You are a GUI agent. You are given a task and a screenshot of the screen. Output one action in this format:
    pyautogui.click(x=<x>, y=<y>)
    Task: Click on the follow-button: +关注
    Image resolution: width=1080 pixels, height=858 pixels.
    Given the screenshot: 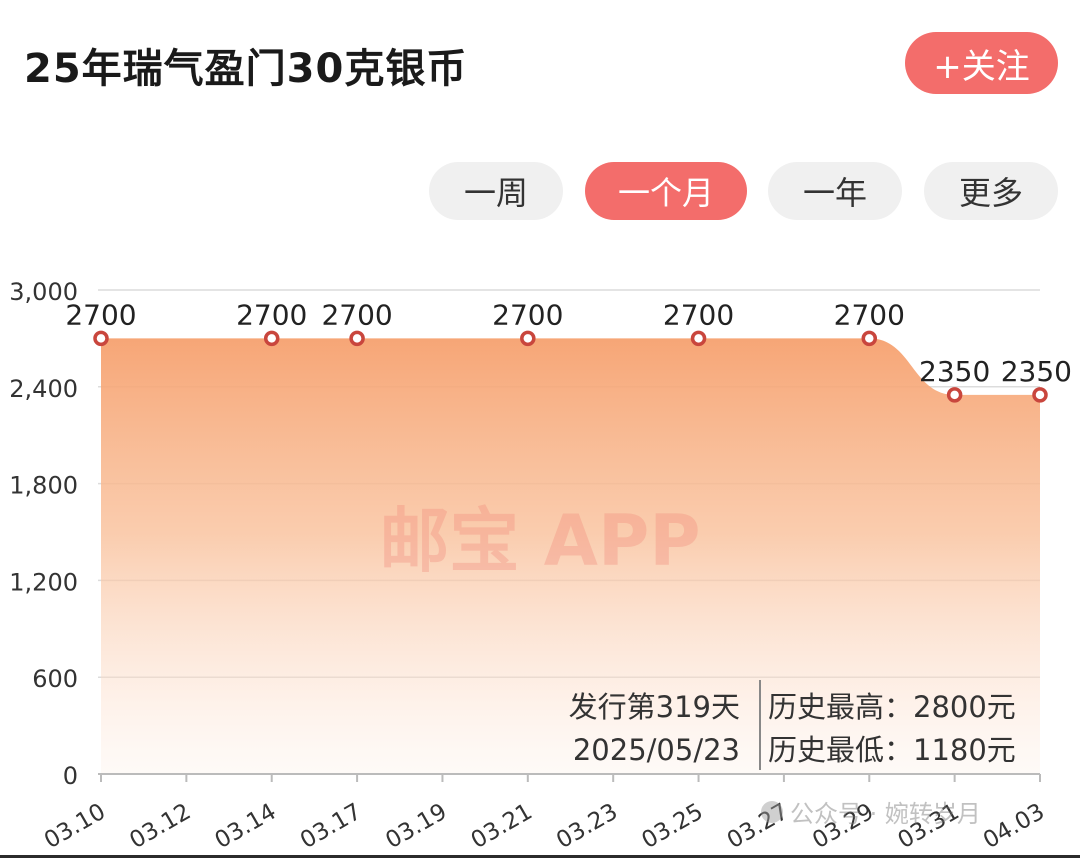 What is the action you would take?
    pyautogui.click(x=981, y=63)
    